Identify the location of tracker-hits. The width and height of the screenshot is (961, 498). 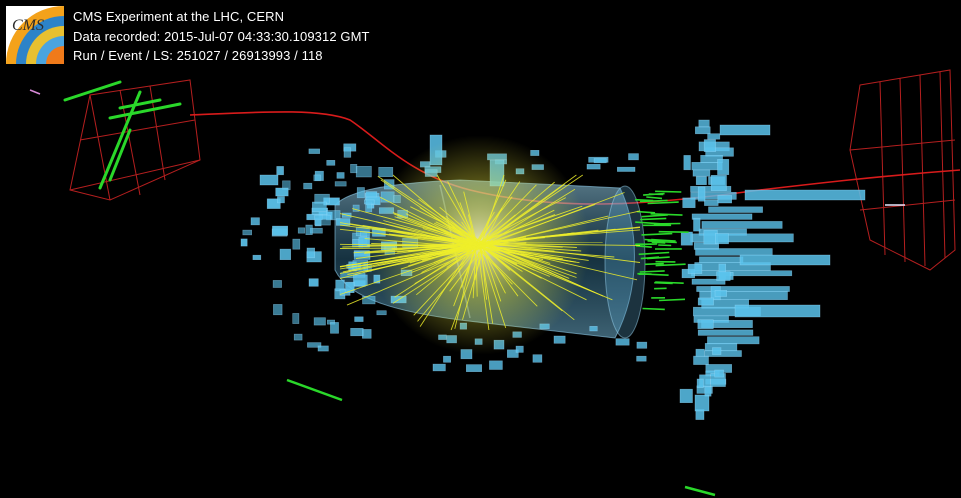
(661, 250).